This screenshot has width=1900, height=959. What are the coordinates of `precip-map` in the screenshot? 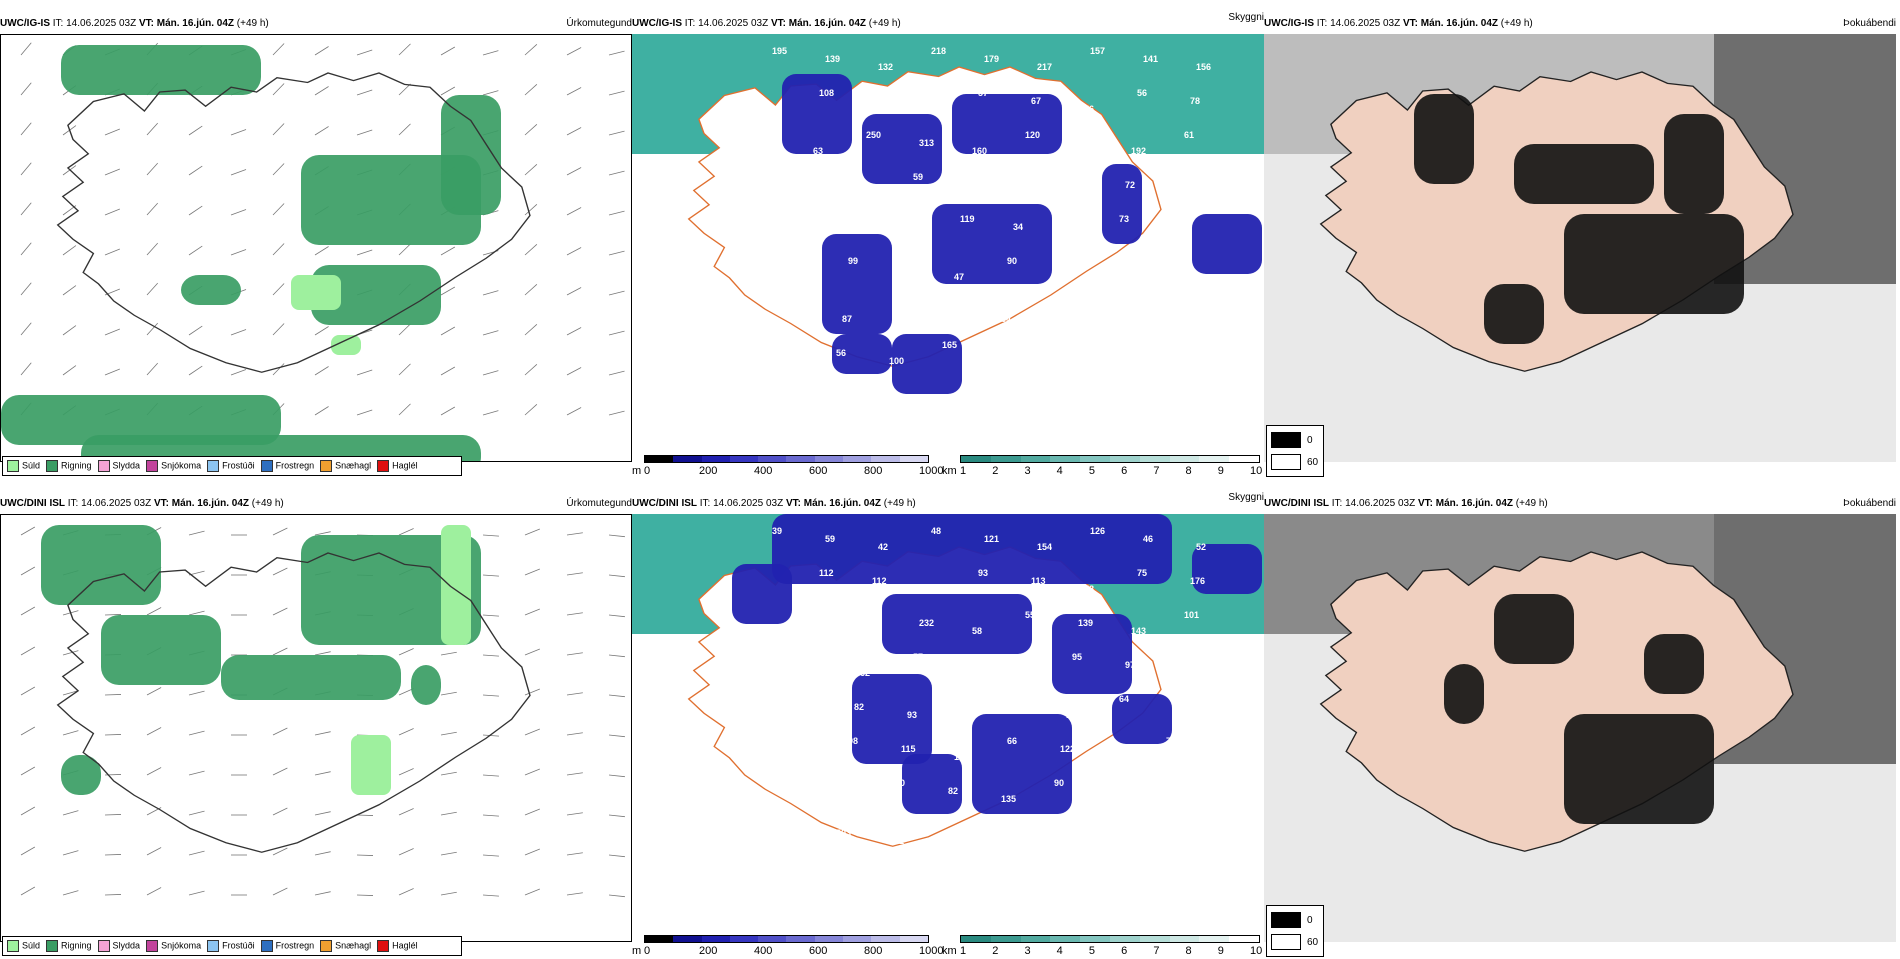 It's located at (316, 248).